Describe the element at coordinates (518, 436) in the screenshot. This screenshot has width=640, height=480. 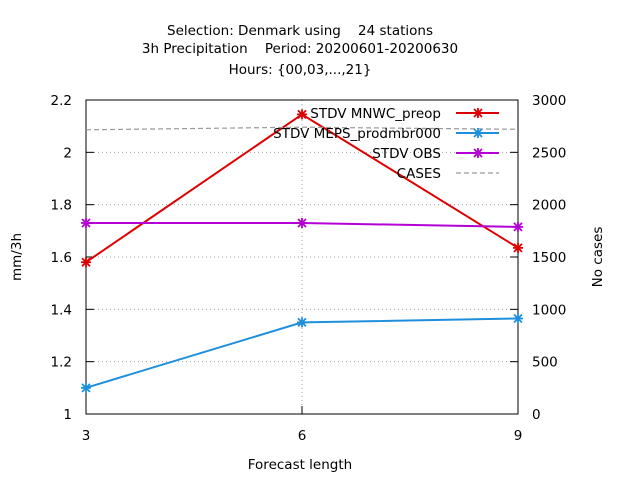
I see `x-tick-label: 9` at that location.